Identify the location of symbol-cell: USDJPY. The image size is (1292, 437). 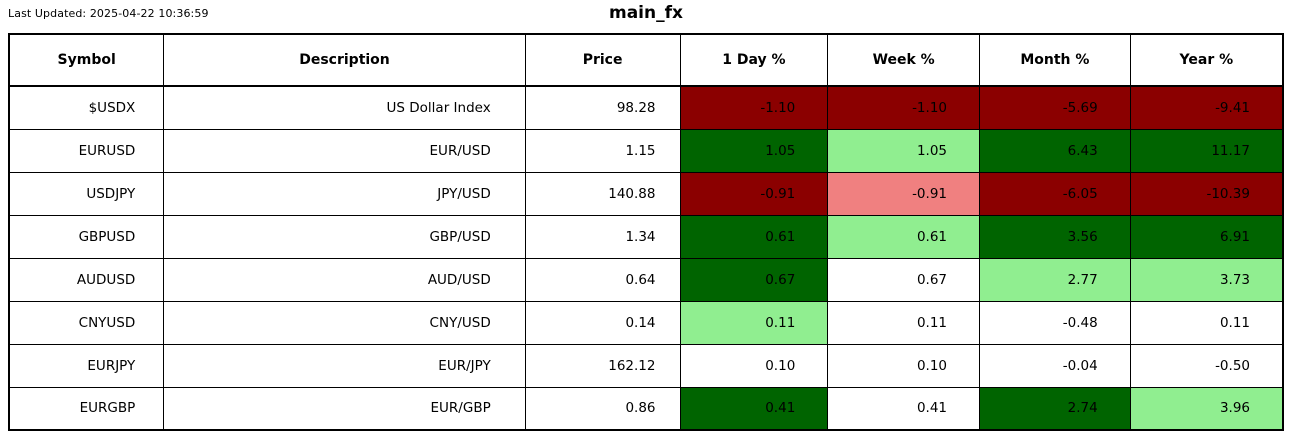
(86, 193).